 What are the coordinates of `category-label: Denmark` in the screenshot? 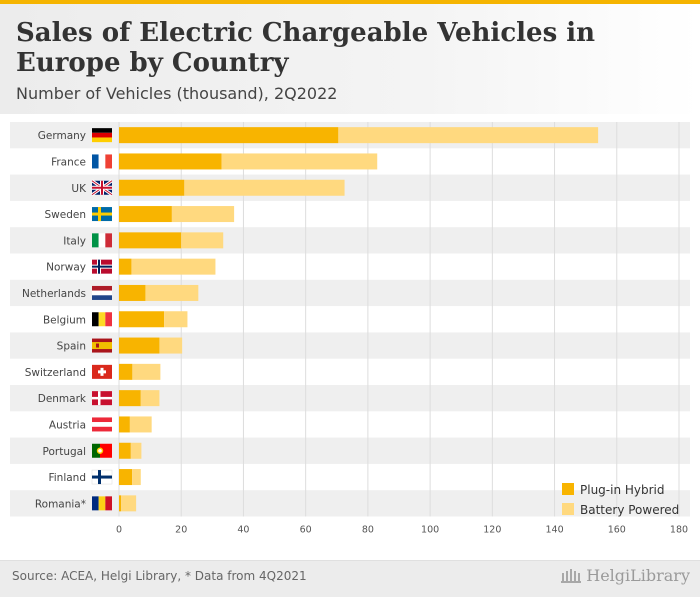 It's located at (62, 399).